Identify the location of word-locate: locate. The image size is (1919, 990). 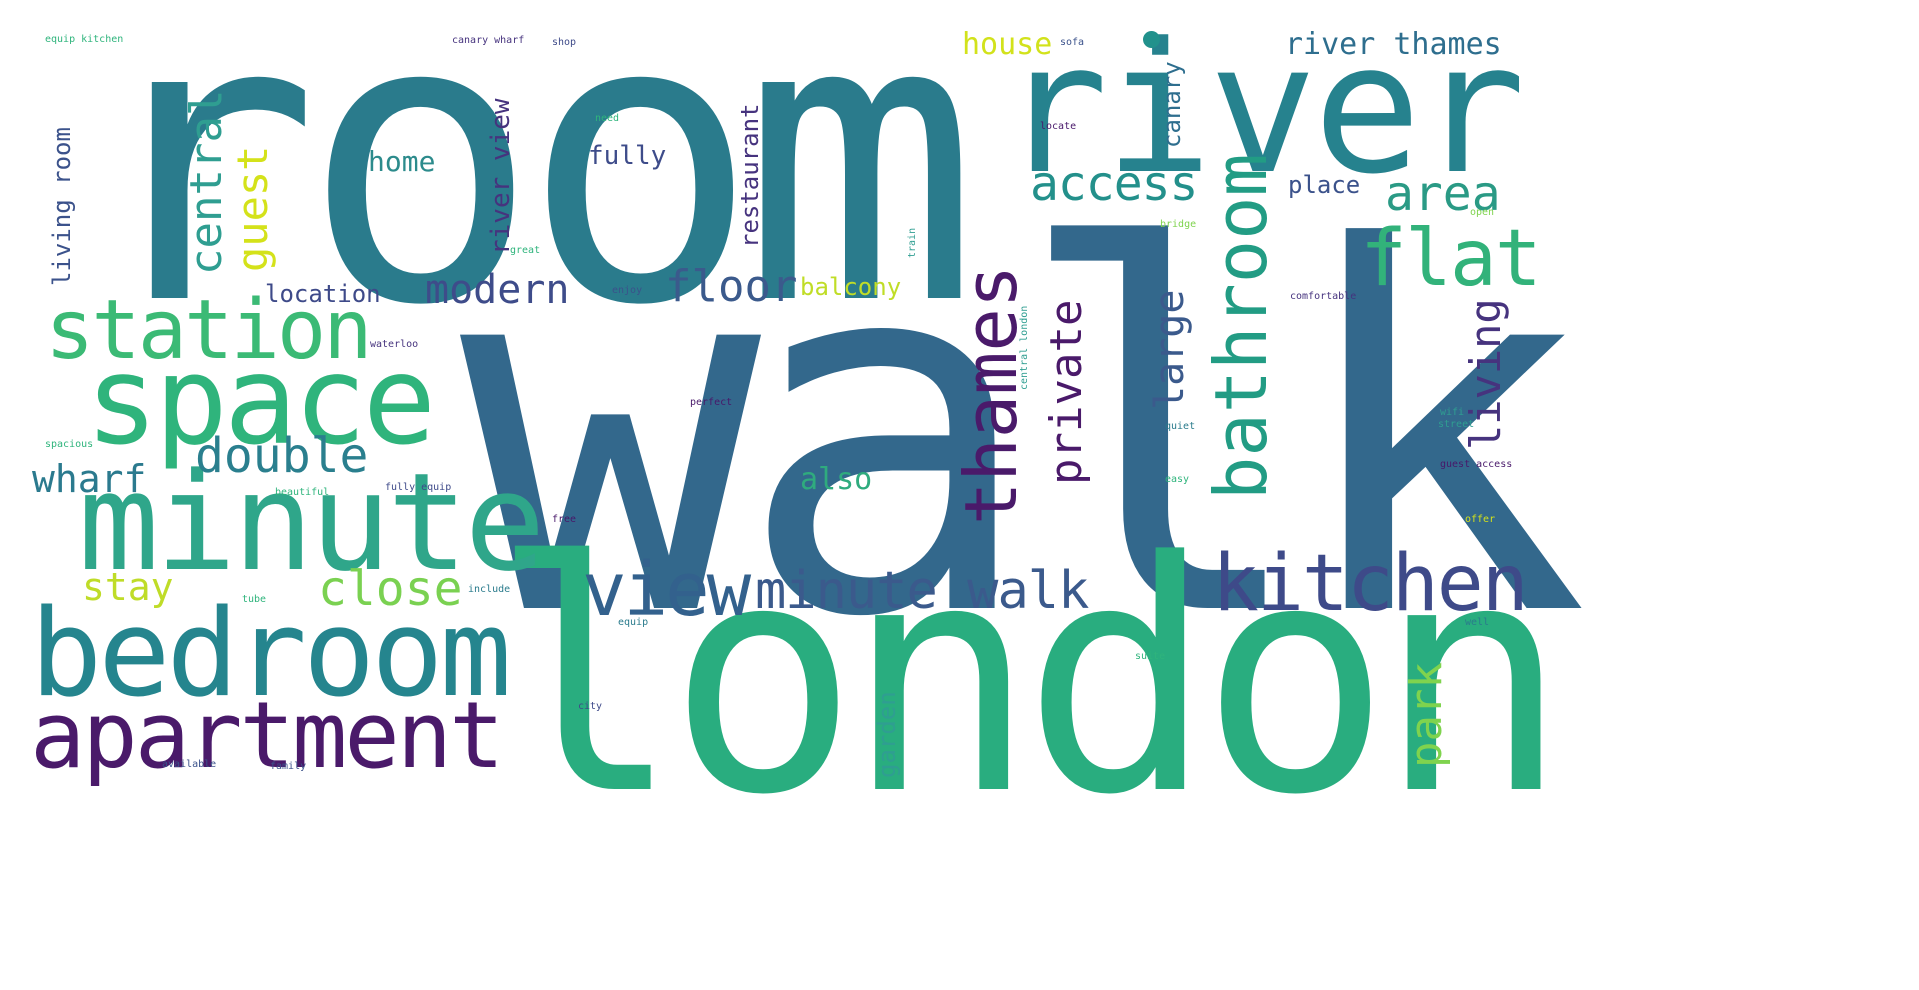
(1058, 126).